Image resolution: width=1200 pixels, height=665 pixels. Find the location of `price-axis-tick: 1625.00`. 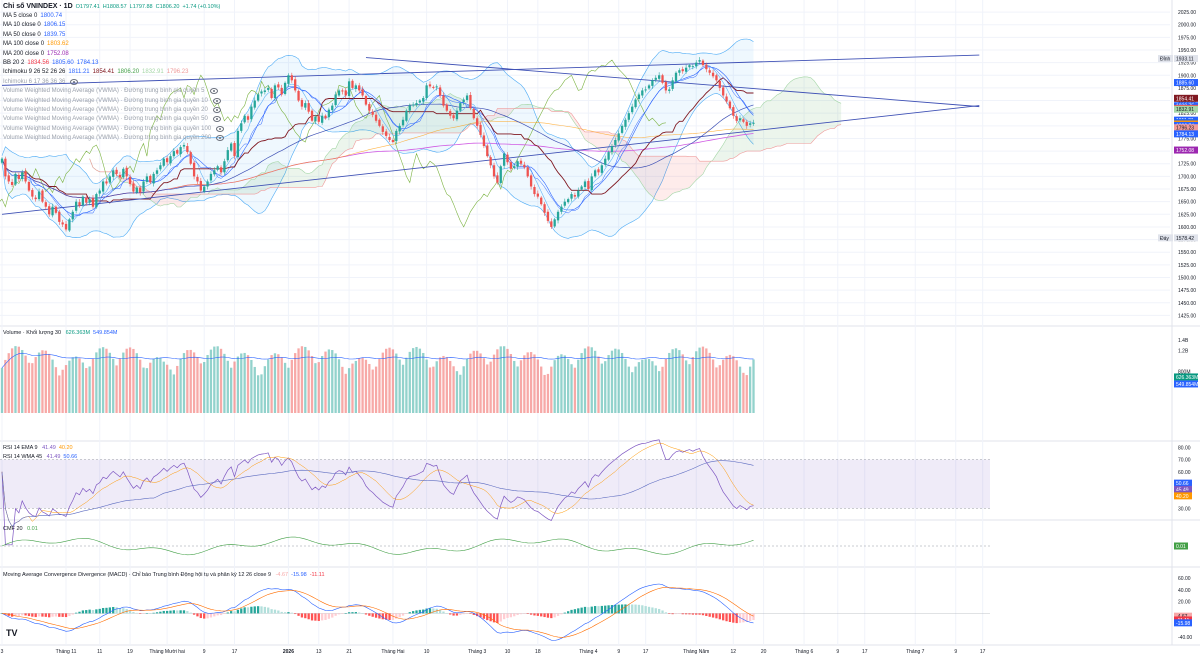

price-axis-tick: 1625.00 is located at coordinates (1187, 215).